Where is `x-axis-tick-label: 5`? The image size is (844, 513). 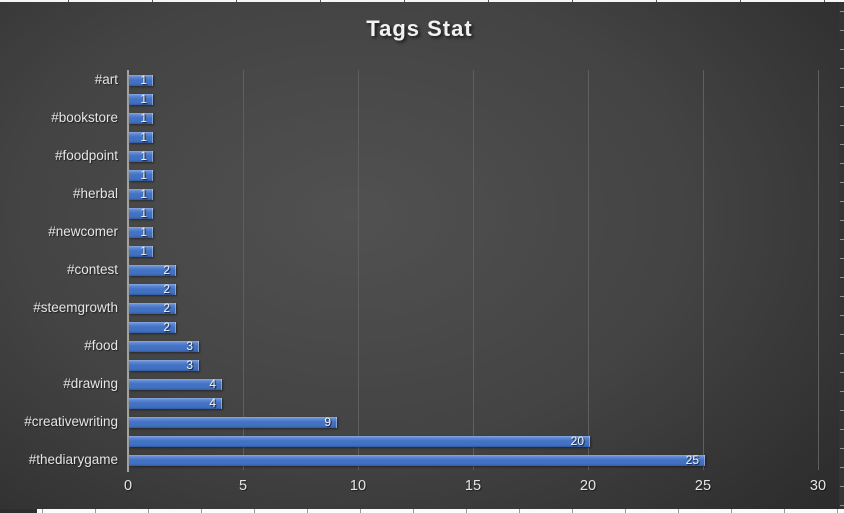
x-axis-tick-label: 5 is located at coordinates (243, 486).